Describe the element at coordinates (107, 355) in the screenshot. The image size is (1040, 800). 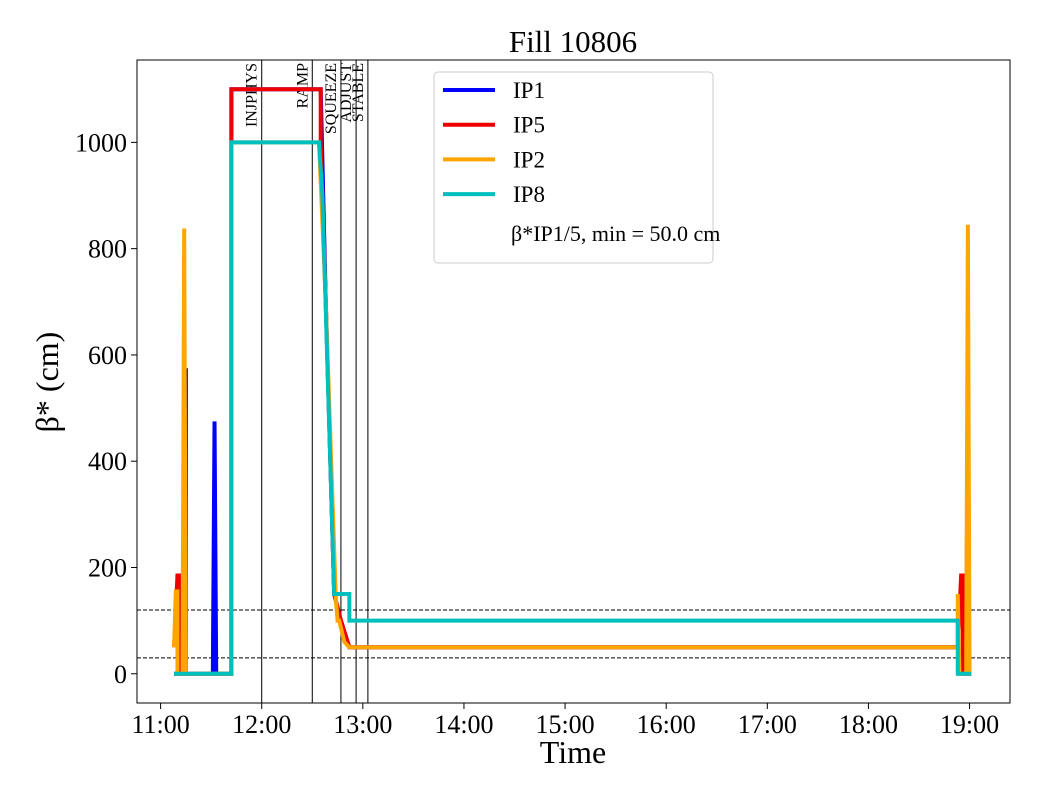
I see `y-tick-label: 600` at that location.